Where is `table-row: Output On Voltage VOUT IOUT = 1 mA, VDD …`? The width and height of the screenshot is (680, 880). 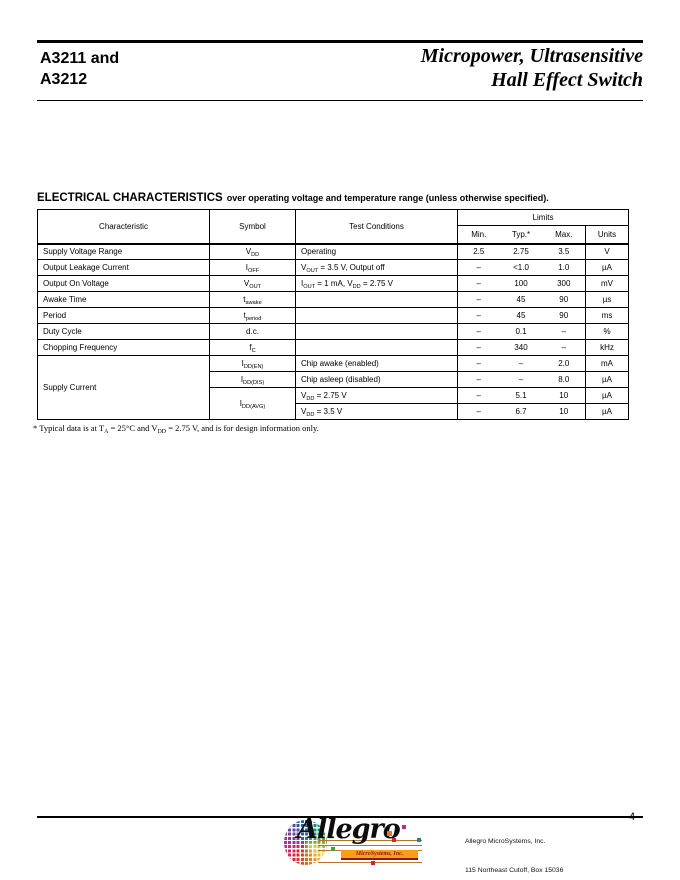 table-row: Output On Voltage VOUT IOUT = 1 mA, VDD … is located at coordinates (333, 283).